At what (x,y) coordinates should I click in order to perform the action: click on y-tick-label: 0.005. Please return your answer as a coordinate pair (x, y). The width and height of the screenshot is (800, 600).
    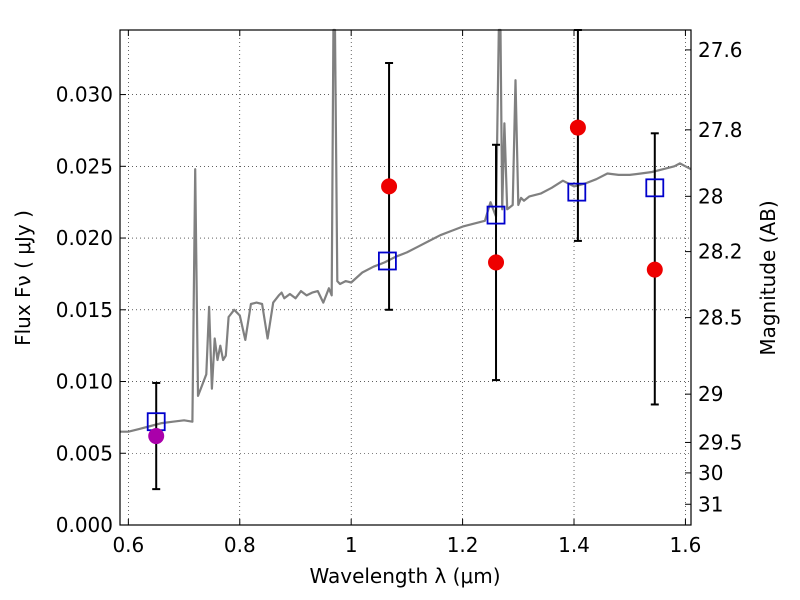
    Looking at the image, I should click on (84, 453).